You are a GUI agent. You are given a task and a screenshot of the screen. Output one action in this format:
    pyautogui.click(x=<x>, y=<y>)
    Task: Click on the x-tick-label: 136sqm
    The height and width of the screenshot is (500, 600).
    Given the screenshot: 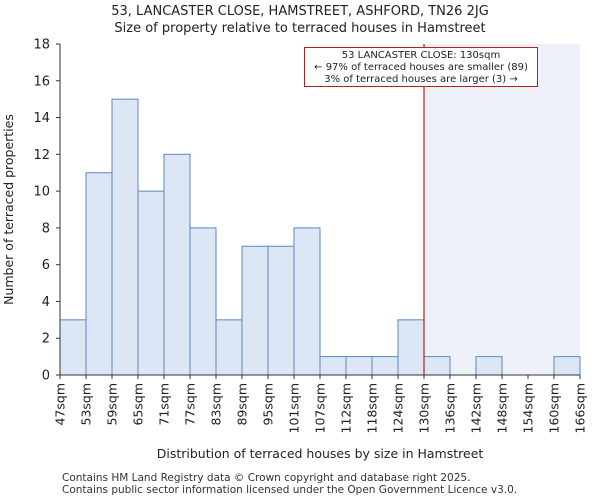 What is the action you would take?
    pyautogui.click(x=450, y=408)
    